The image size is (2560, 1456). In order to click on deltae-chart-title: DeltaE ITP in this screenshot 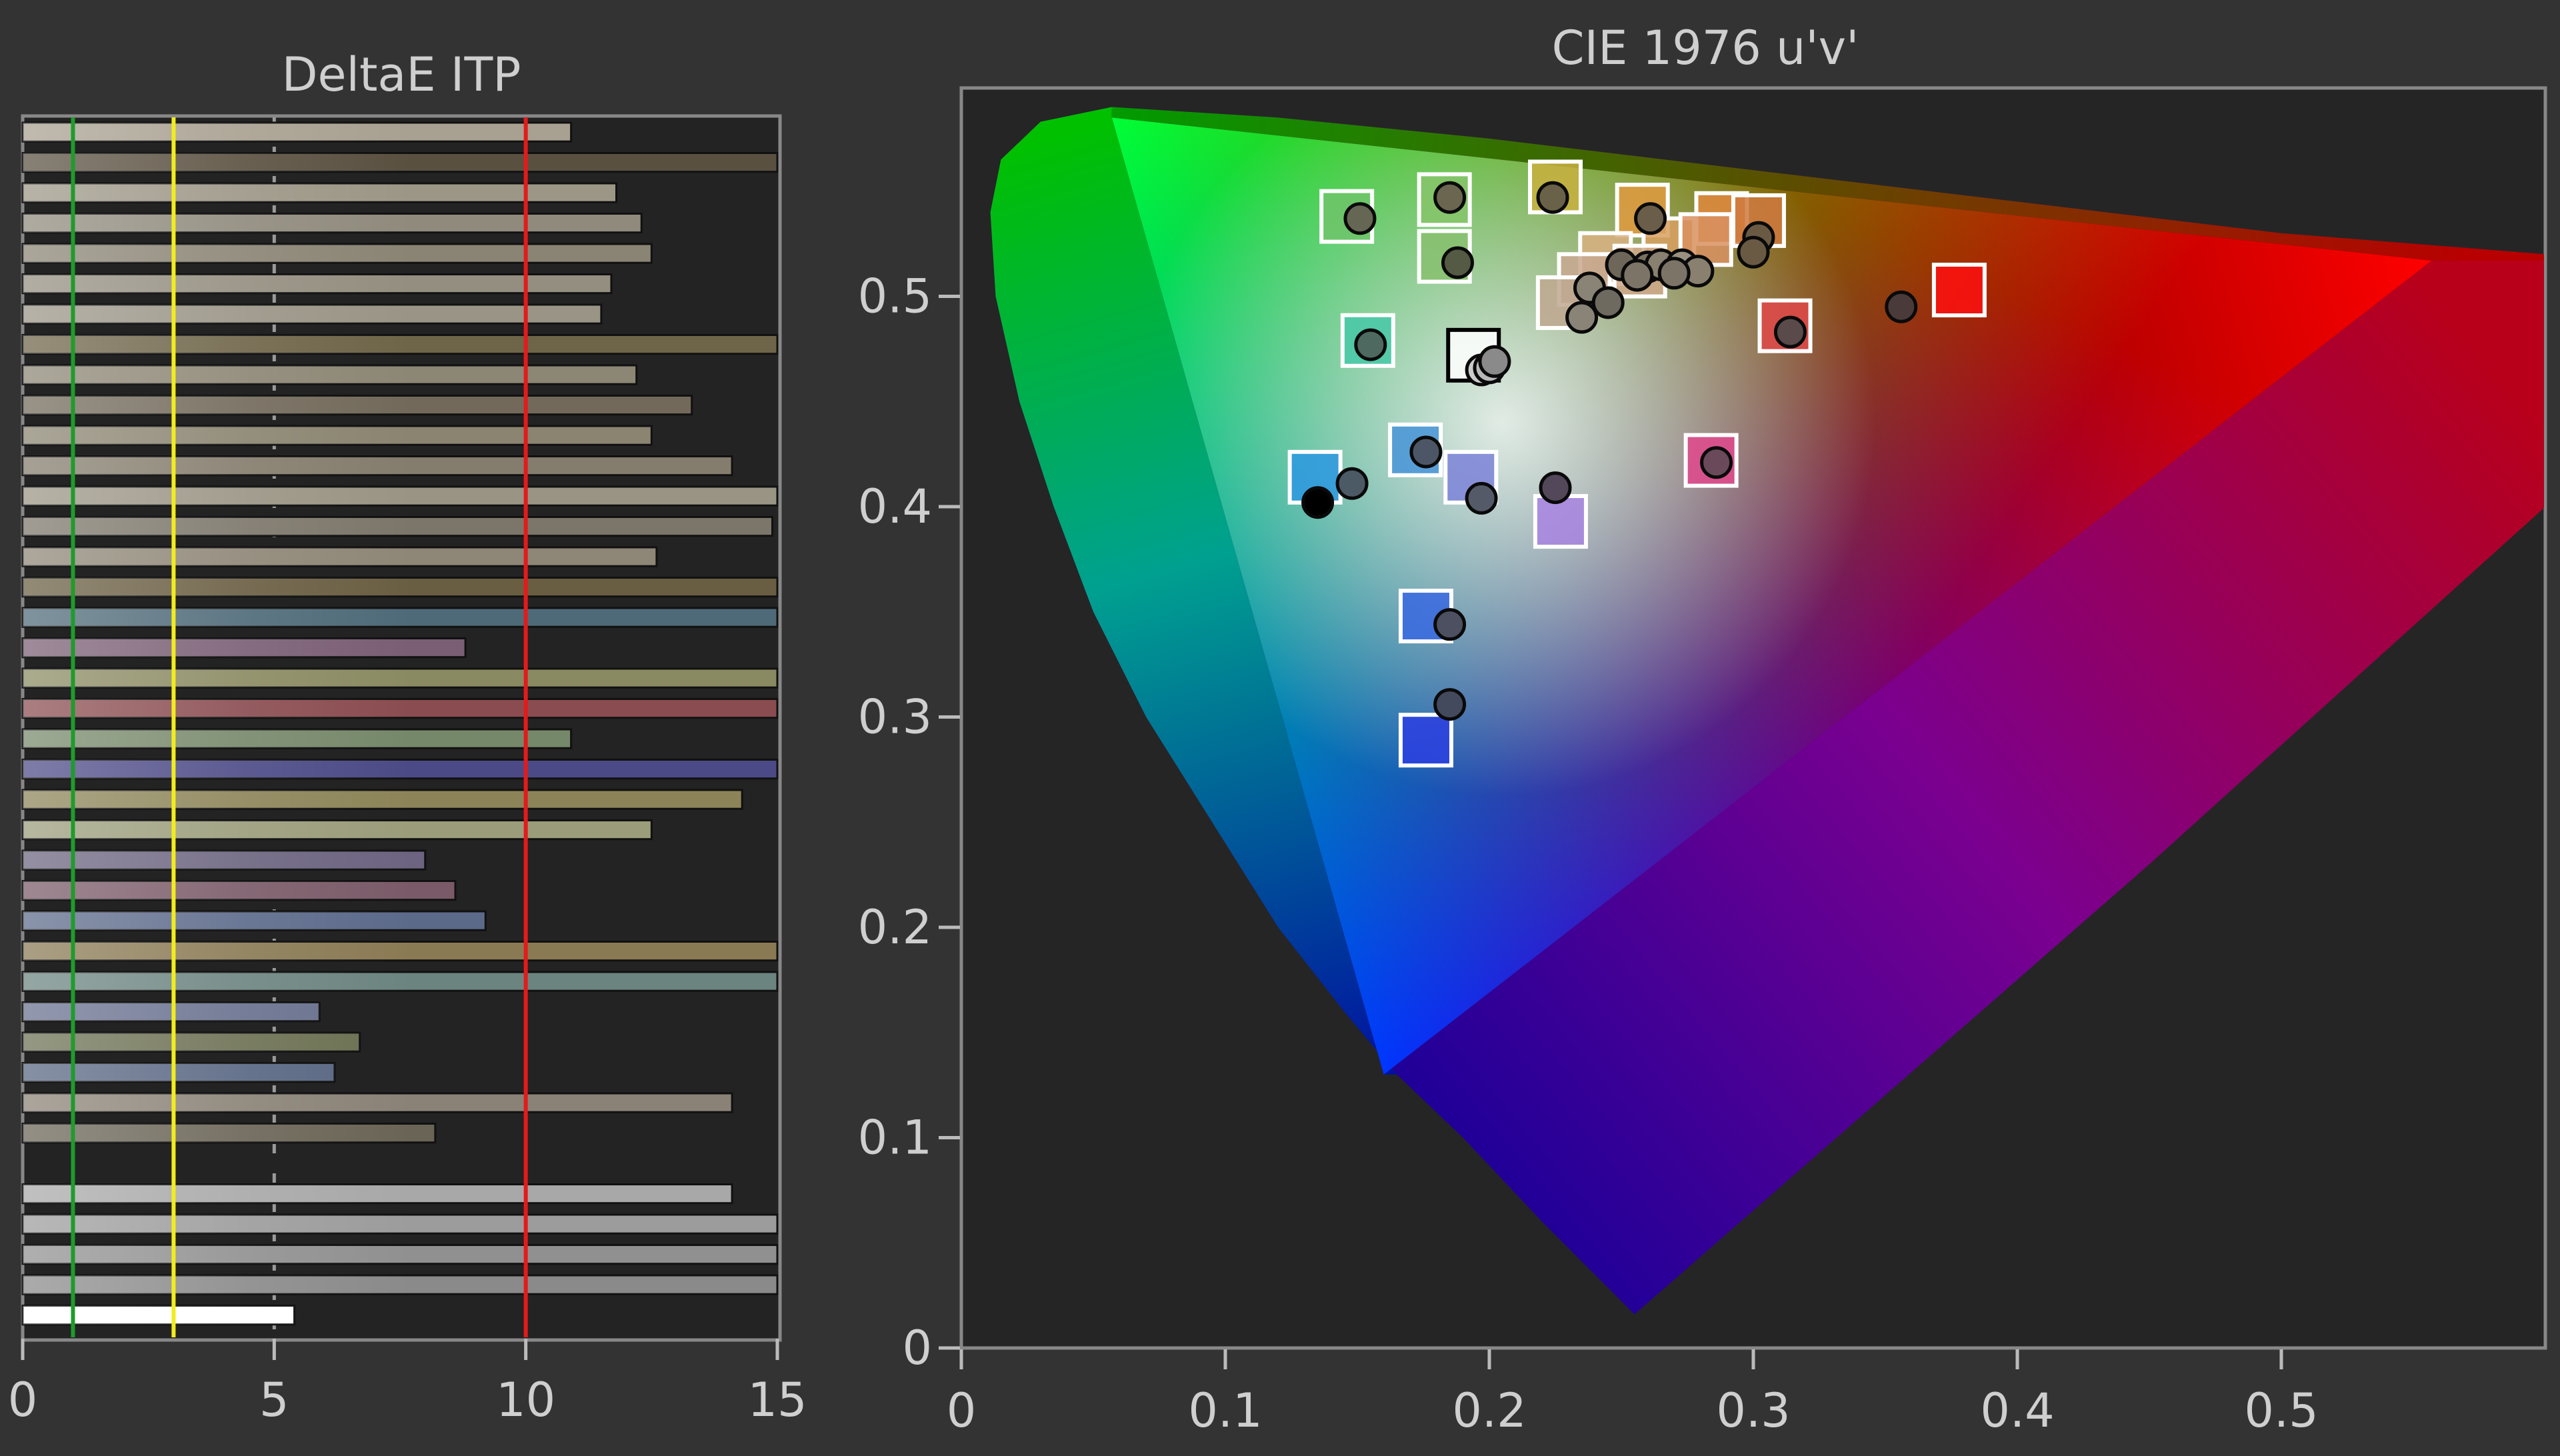, I will do `click(401, 74)`.